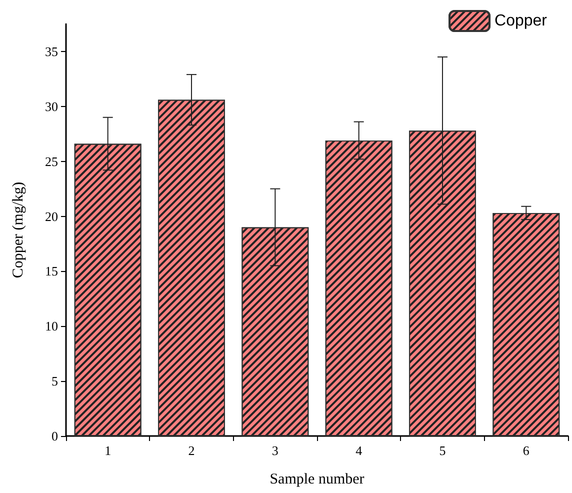  Describe the element at coordinates (55, 436) in the screenshot. I see `y-tick-label: 0` at that location.